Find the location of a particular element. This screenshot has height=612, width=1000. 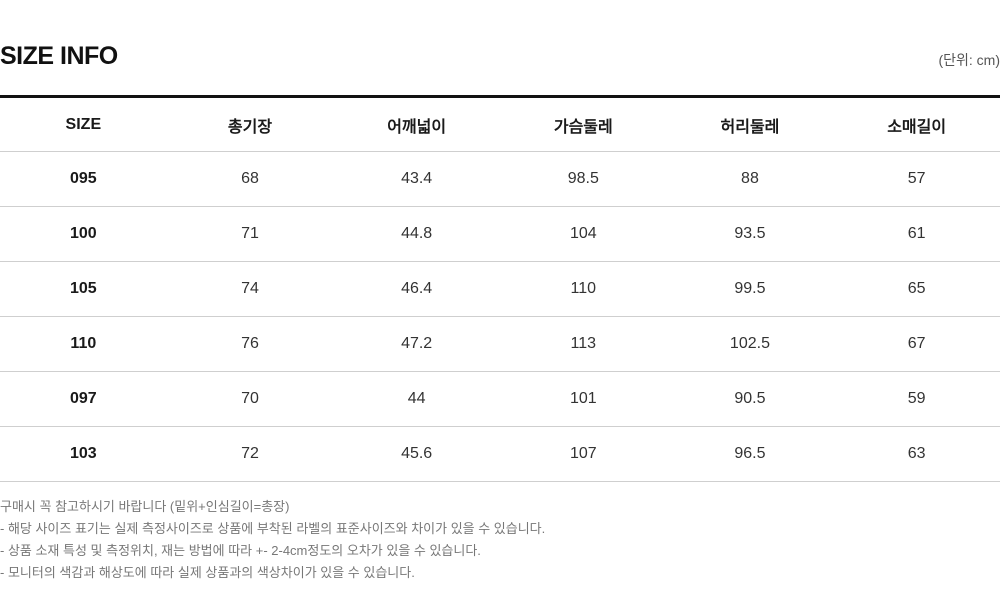

shoulder-width-cell: 46.4 is located at coordinates (416, 289).